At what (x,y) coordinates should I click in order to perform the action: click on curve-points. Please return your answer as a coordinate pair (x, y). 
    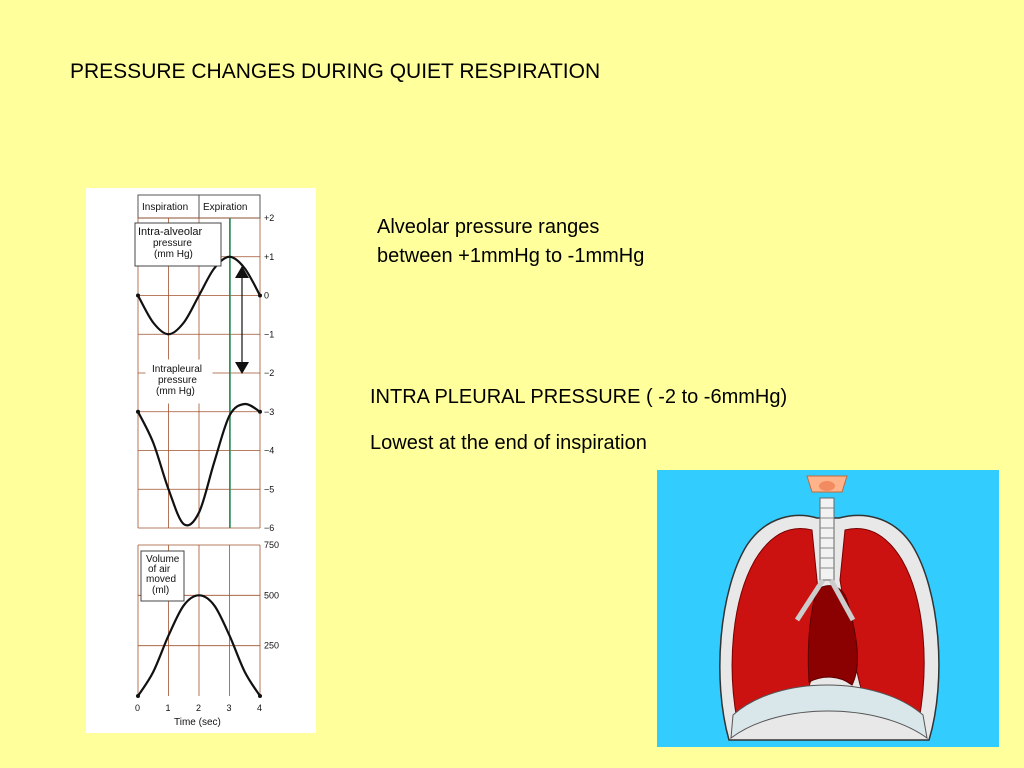
    Looking at the image, I should click on (199, 495).